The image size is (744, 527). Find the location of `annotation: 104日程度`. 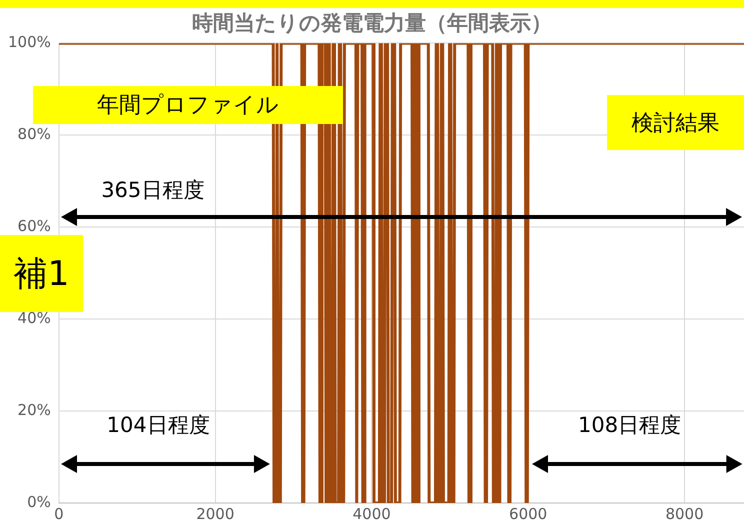

annotation: 104日程度 is located at coordinates (158, 425).